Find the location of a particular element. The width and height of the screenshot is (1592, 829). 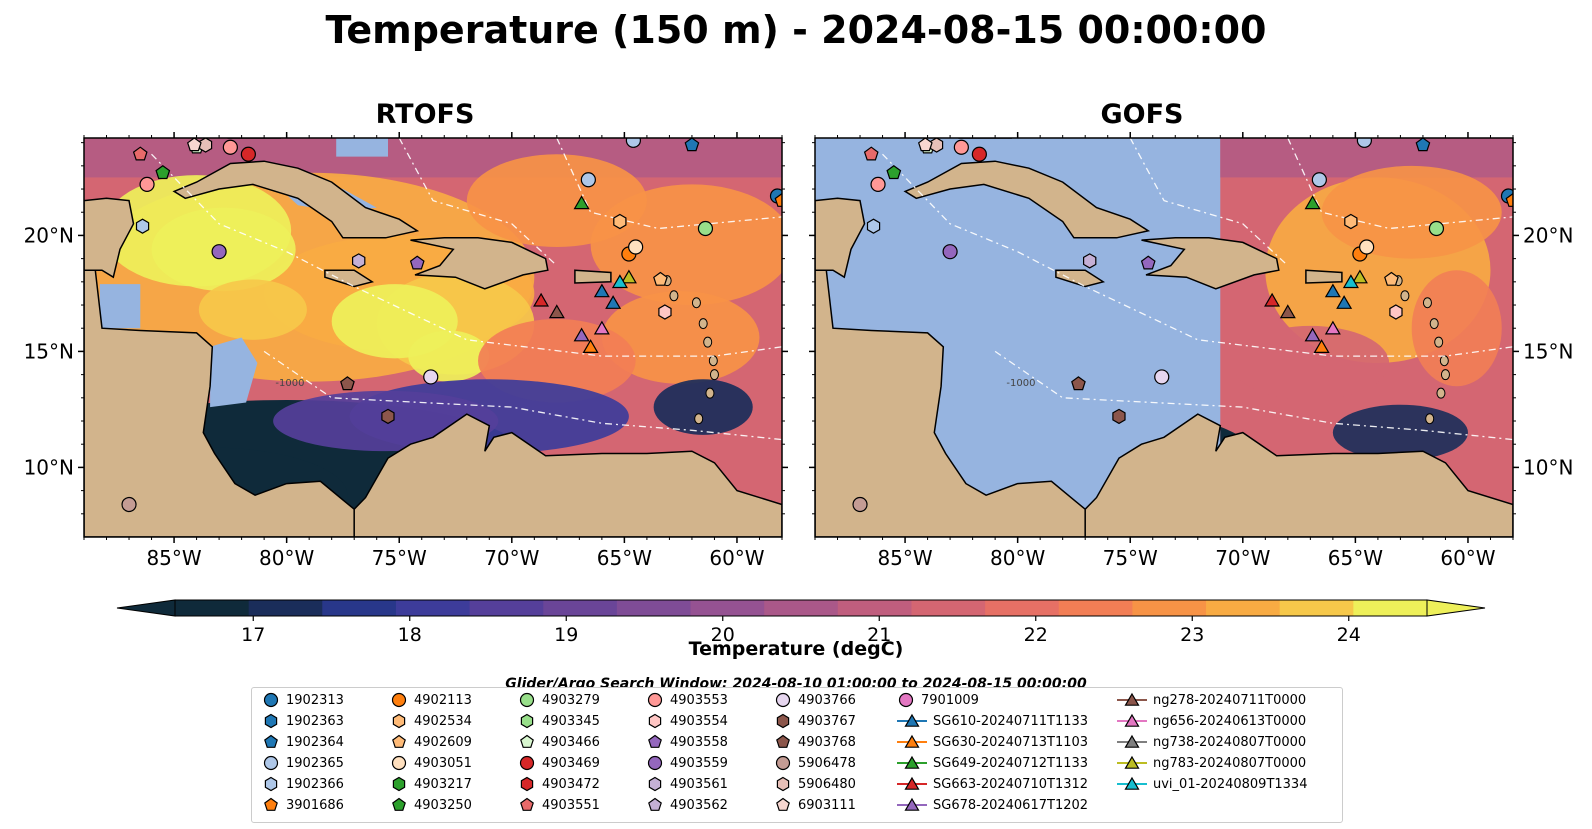

marker-ng278 is located at coordinates (556, 311).